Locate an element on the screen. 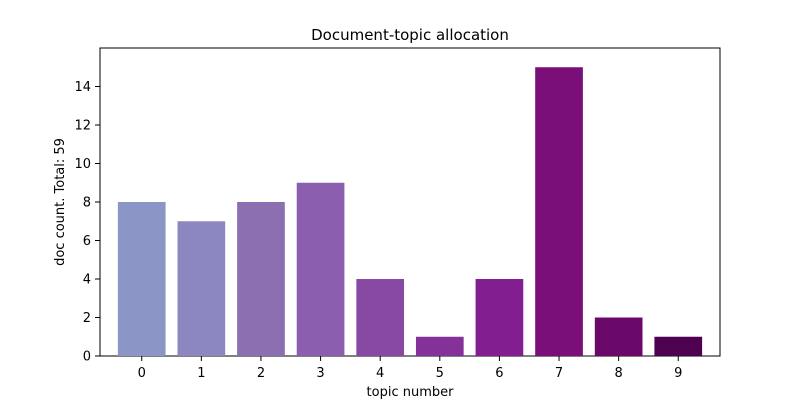  y-tick-label: 8 is located at coordinates (87, 203).